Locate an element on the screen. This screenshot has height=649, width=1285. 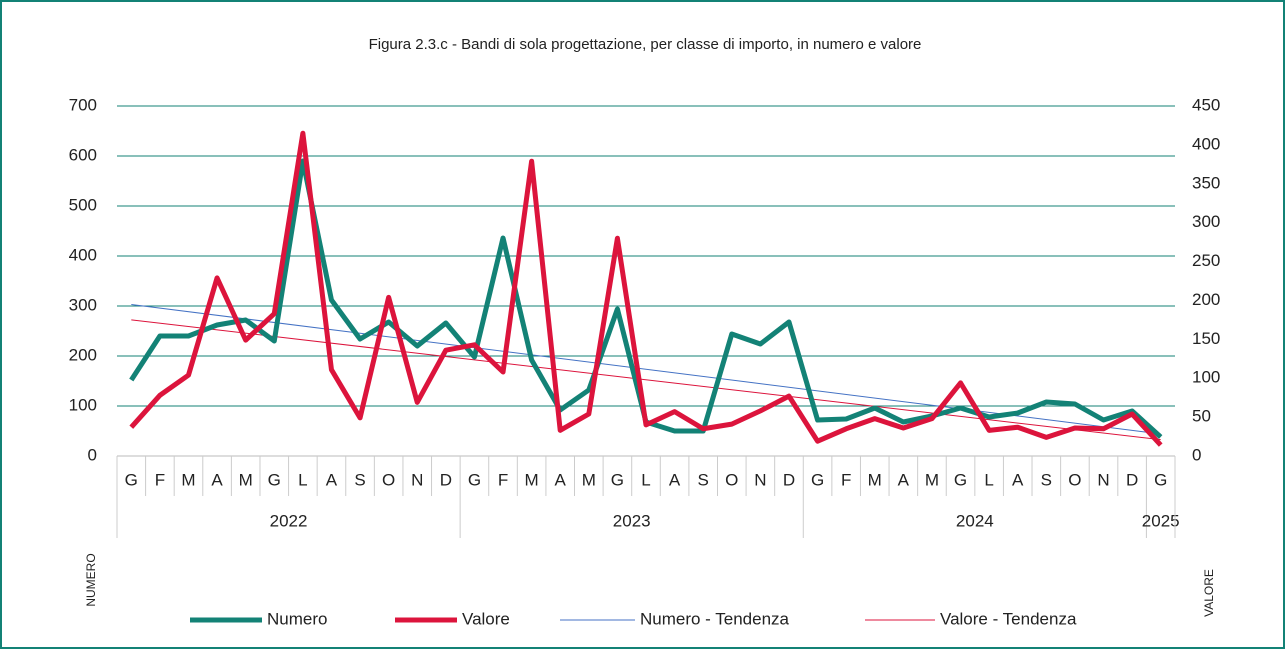
y-tick-label: 500 is located at coordinates (83, 204).